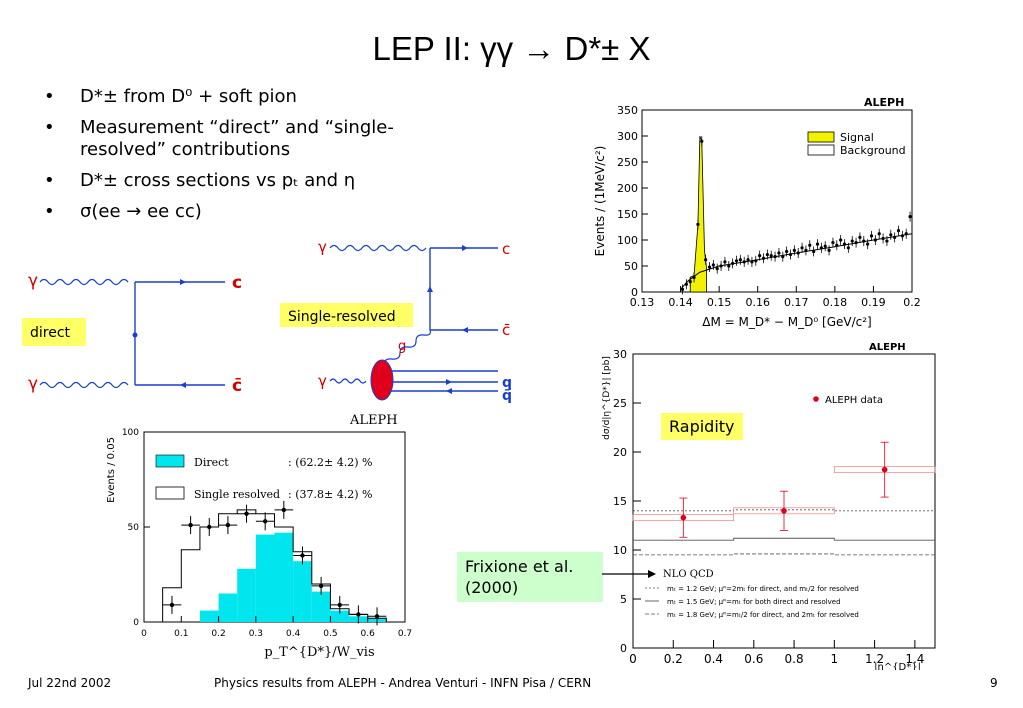 This screenshot has width=1023, height=708. What do you see at coordinates (255, 212) in the screenshot?
I see `bullet-item: σ(ee → ee cc)` at bounding box center [255, 212].